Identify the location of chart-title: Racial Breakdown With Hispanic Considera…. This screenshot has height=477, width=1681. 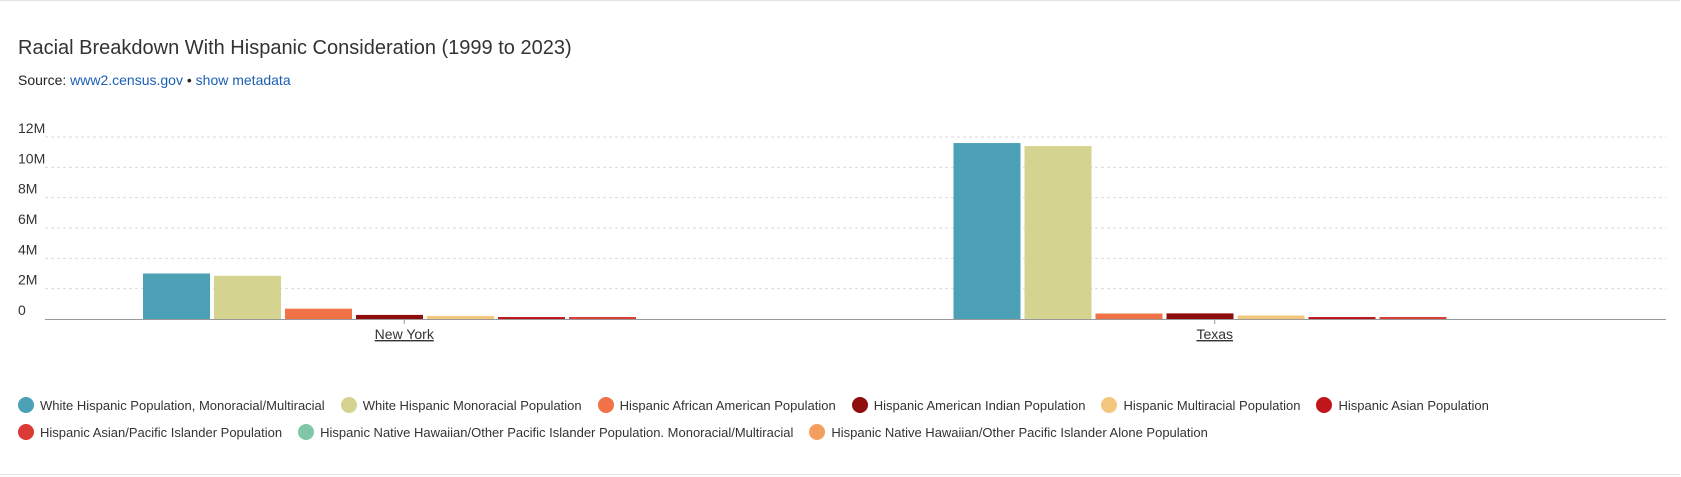
(295, 48).